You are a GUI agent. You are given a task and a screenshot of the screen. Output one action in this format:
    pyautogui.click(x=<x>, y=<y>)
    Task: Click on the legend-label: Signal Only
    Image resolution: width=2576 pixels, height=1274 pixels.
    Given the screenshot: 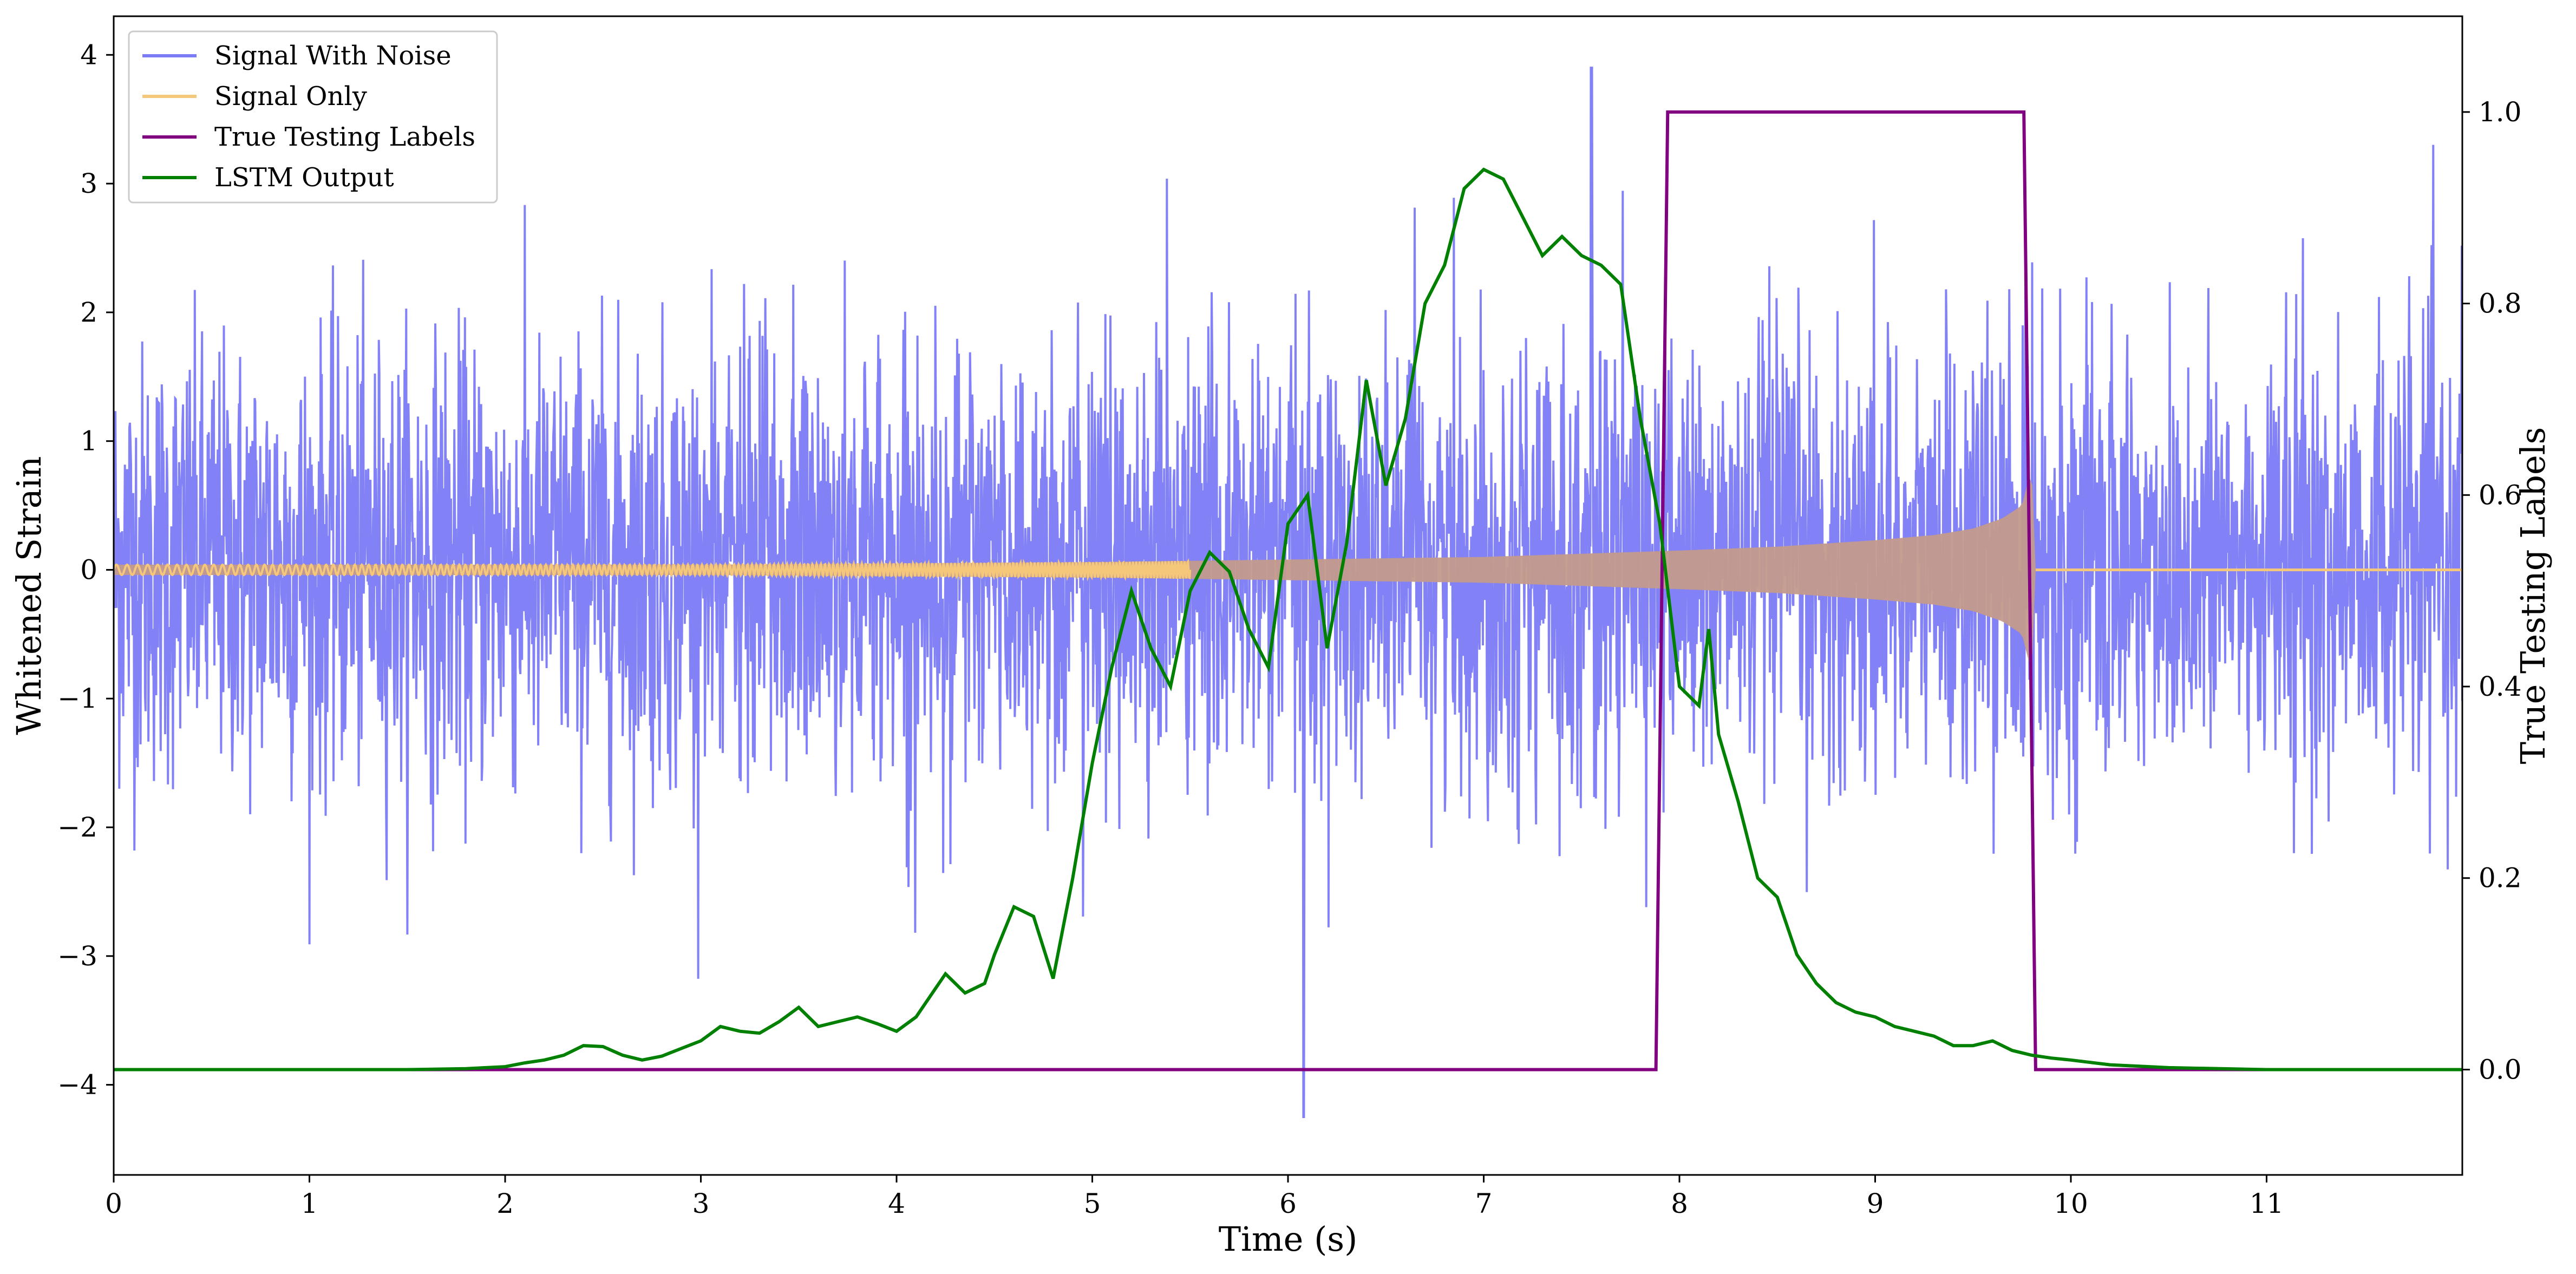 What is the action you would take?
    pyautogui.click(x=291, y=96)
    